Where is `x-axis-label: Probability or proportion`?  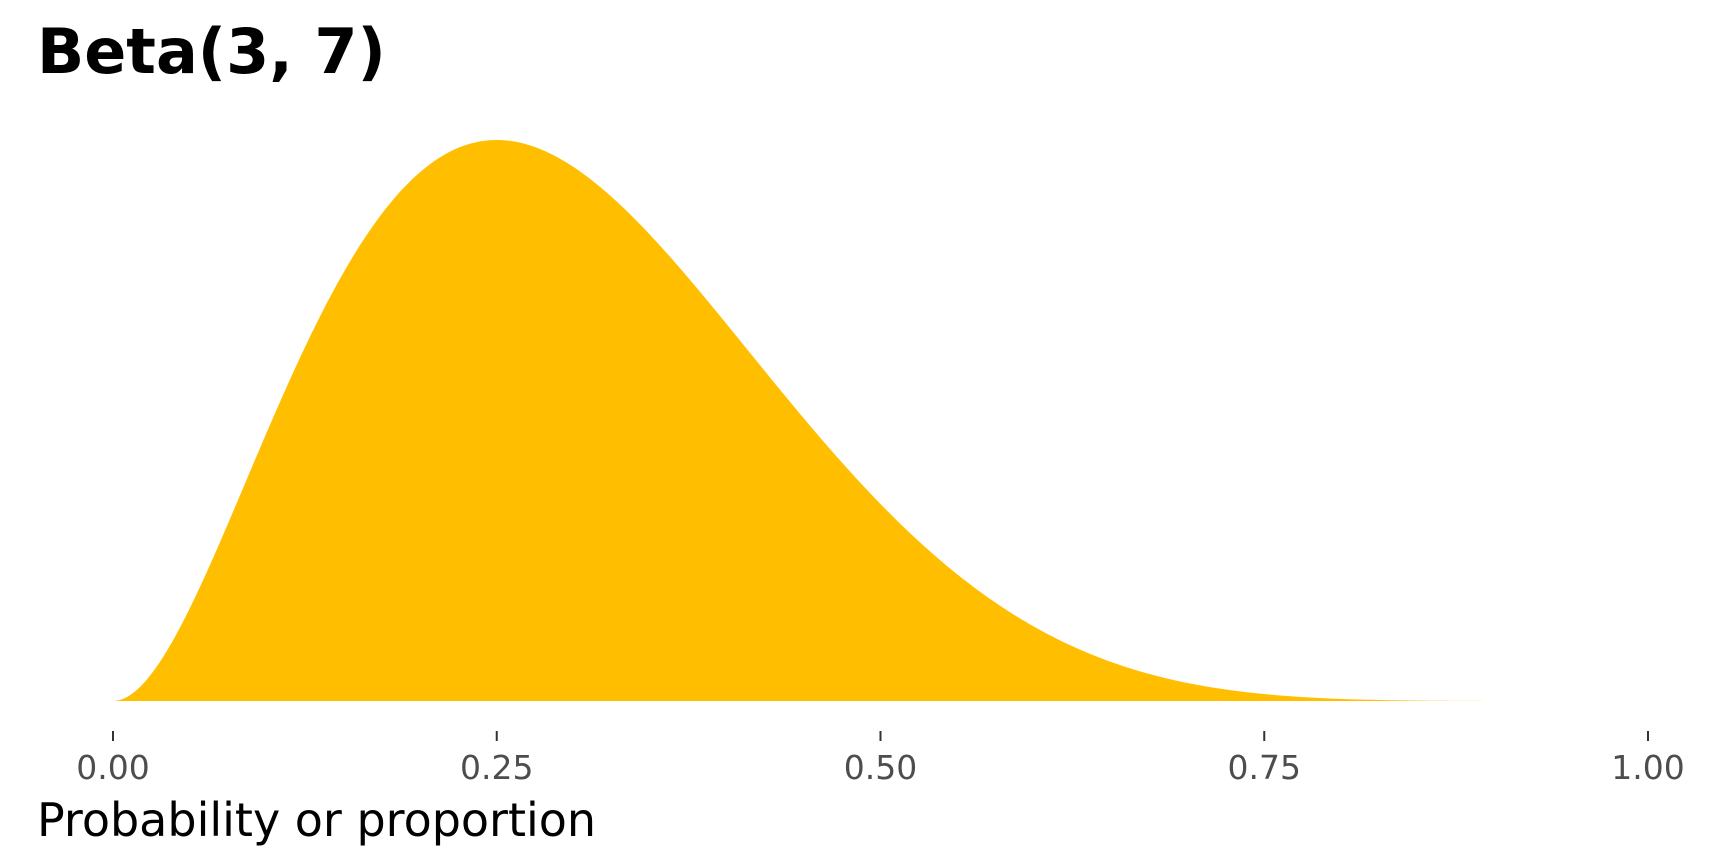
x-axis-label: Probability or proportion is located at coordinates (316, 820).